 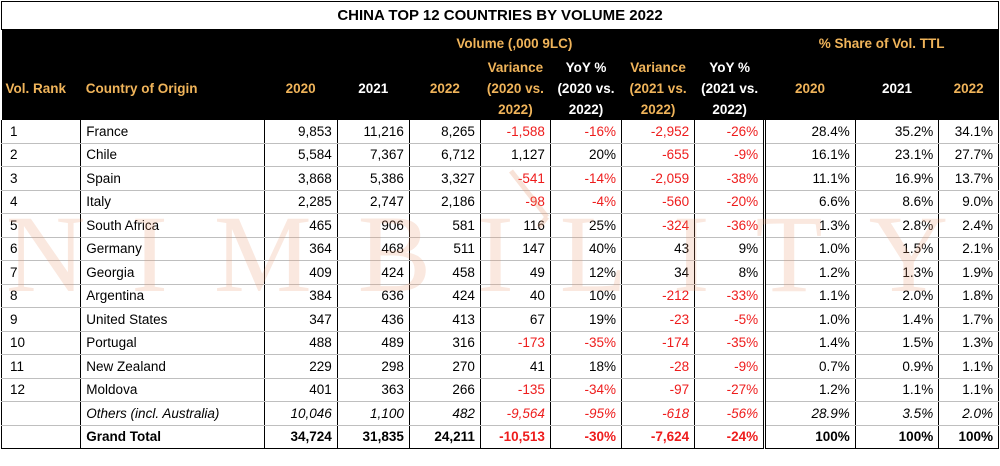 What do you see at coordinates (373, 319) in the screenshot?
I see `cell-v2021: 436` at bounding box center [373, 319].